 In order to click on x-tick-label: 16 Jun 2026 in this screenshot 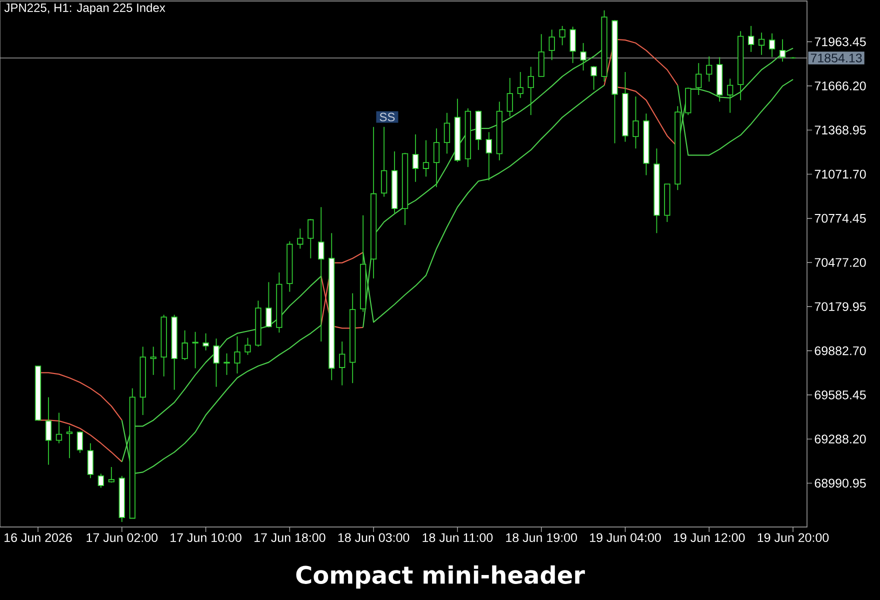, I will do `click(38, 537)`.